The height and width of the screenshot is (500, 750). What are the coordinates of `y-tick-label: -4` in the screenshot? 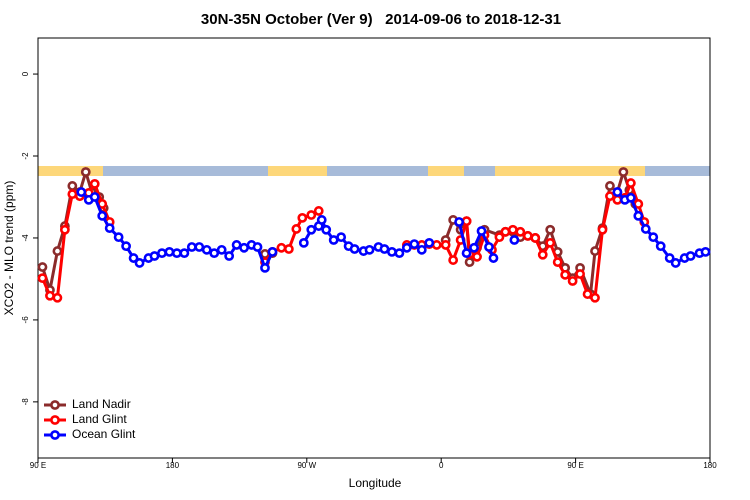 It's located at (25, 238).